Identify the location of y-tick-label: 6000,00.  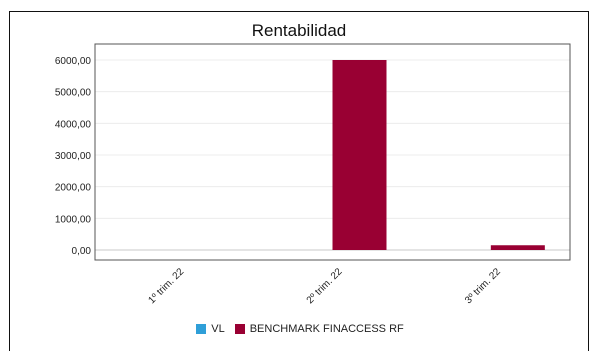
(73, 61).